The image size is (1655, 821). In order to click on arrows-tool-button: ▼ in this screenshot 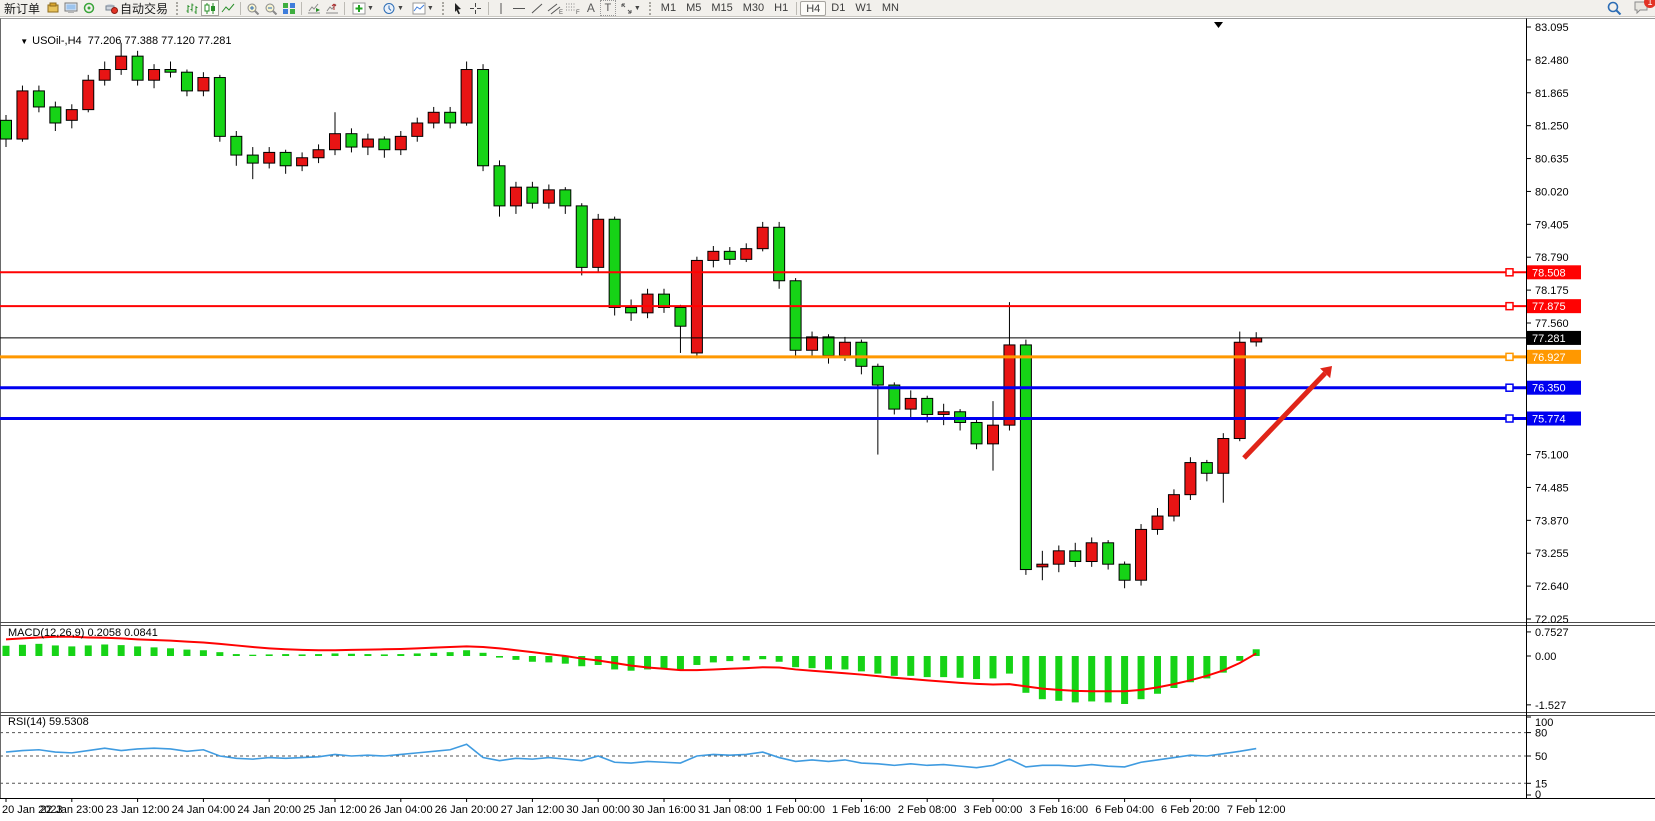, I will do `click(630, 8)`.